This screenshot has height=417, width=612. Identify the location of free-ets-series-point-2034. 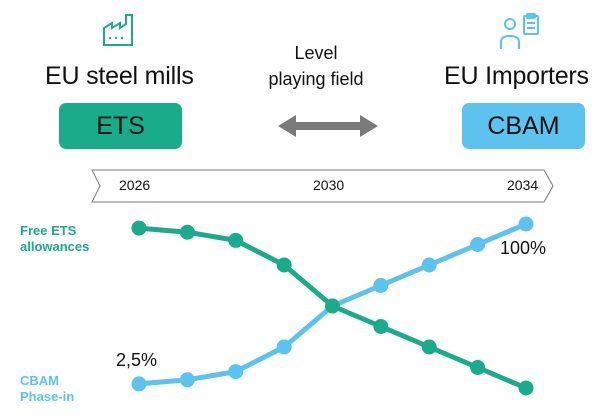
(526, 388).